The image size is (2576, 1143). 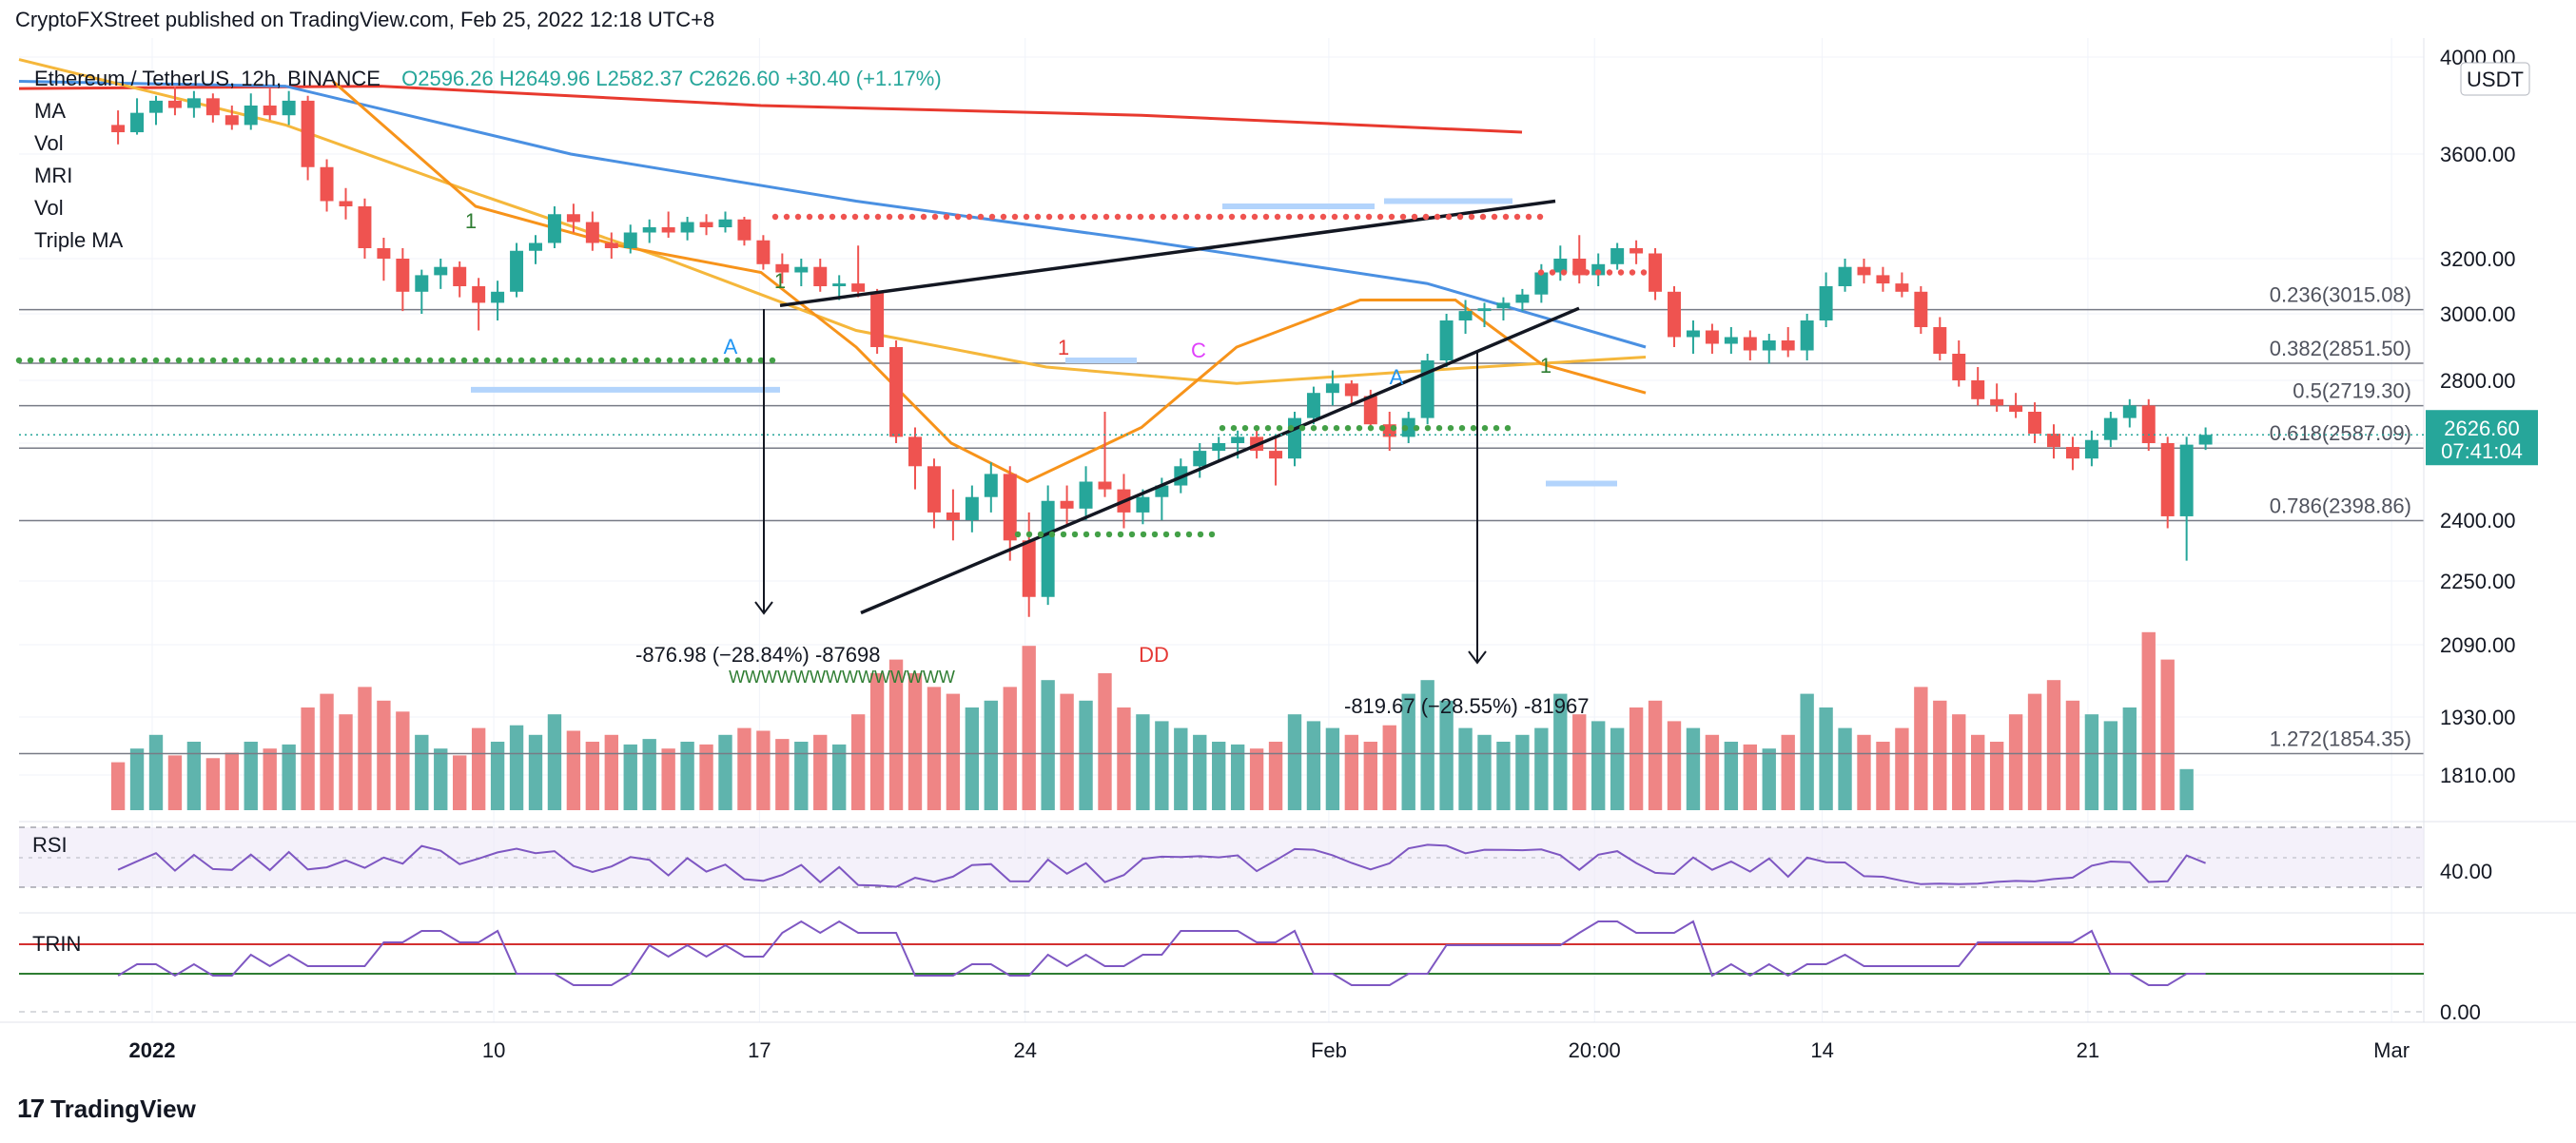 I want to click on indicator-ma: MA, so click(x=50, y=111).